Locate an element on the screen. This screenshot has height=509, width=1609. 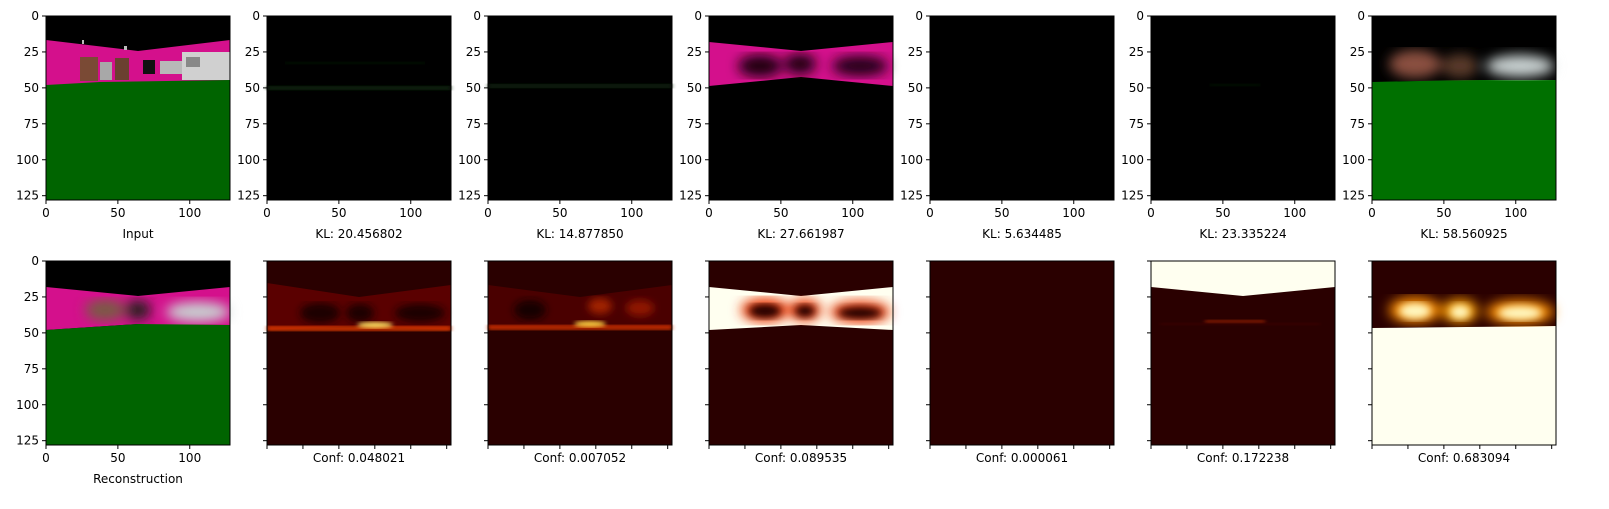
panel-caption: KL: 14.877850 is located at coordinates (579, 234).